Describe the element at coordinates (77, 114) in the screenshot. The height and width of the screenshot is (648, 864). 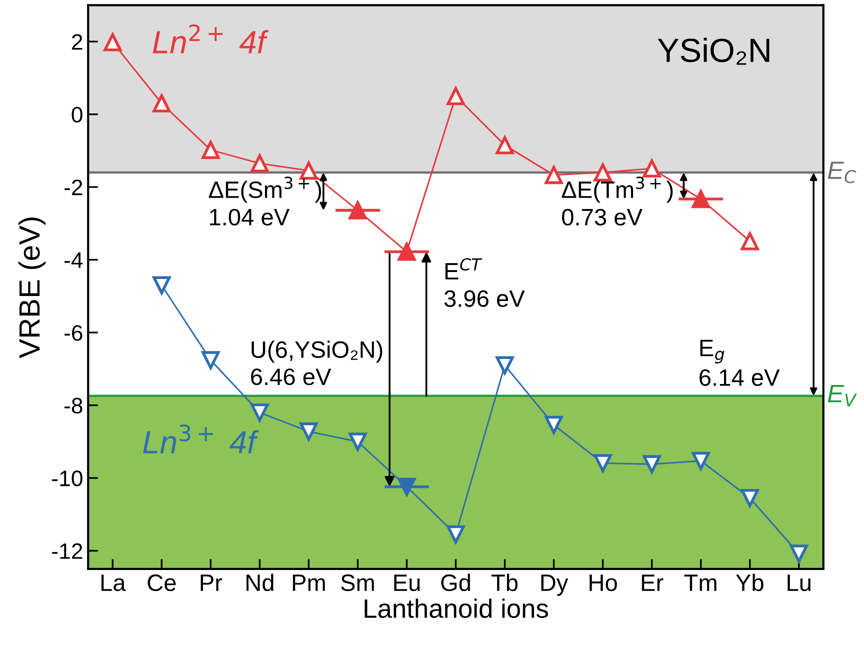
I see `y-tick-label: 0` at that location.